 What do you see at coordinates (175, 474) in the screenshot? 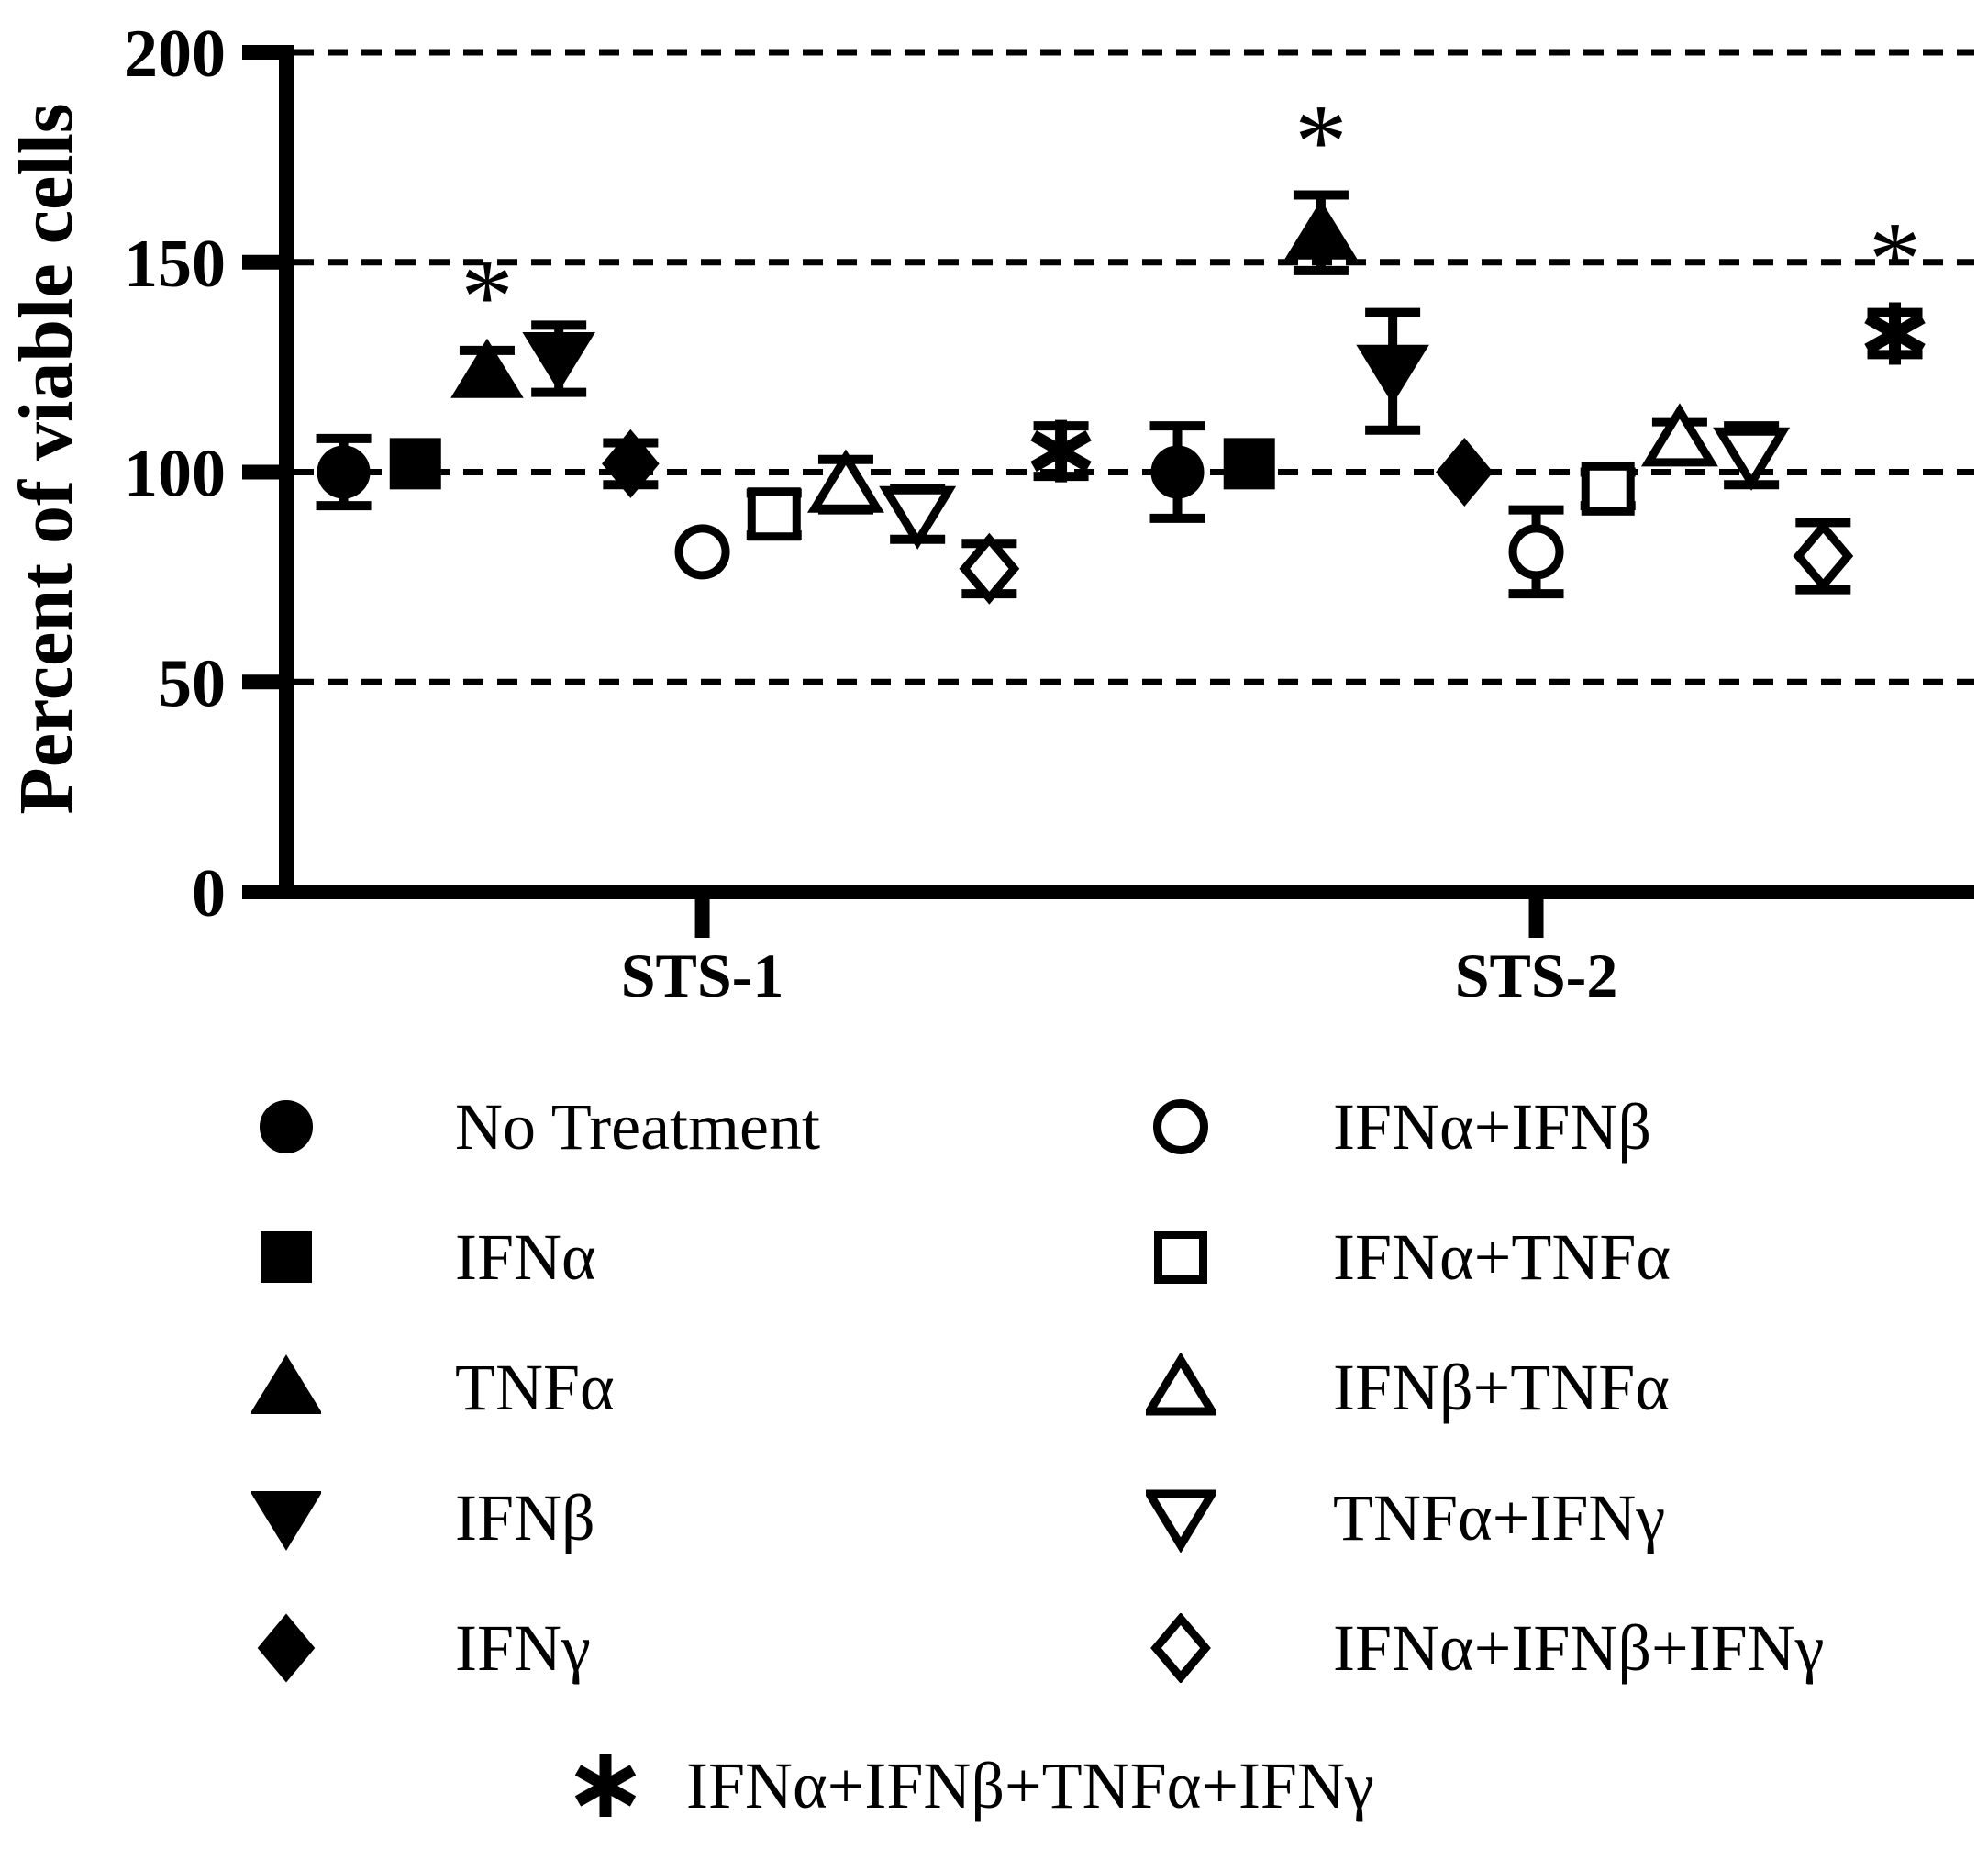
I see `y-tick-label: 100` at bounding box center [175, 474].